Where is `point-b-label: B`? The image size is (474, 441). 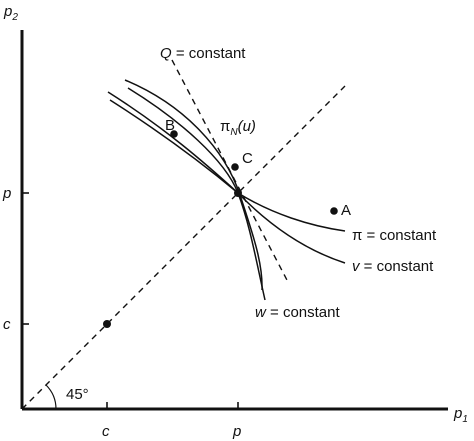 point-b-label: B is located at coordinates (170, 125).